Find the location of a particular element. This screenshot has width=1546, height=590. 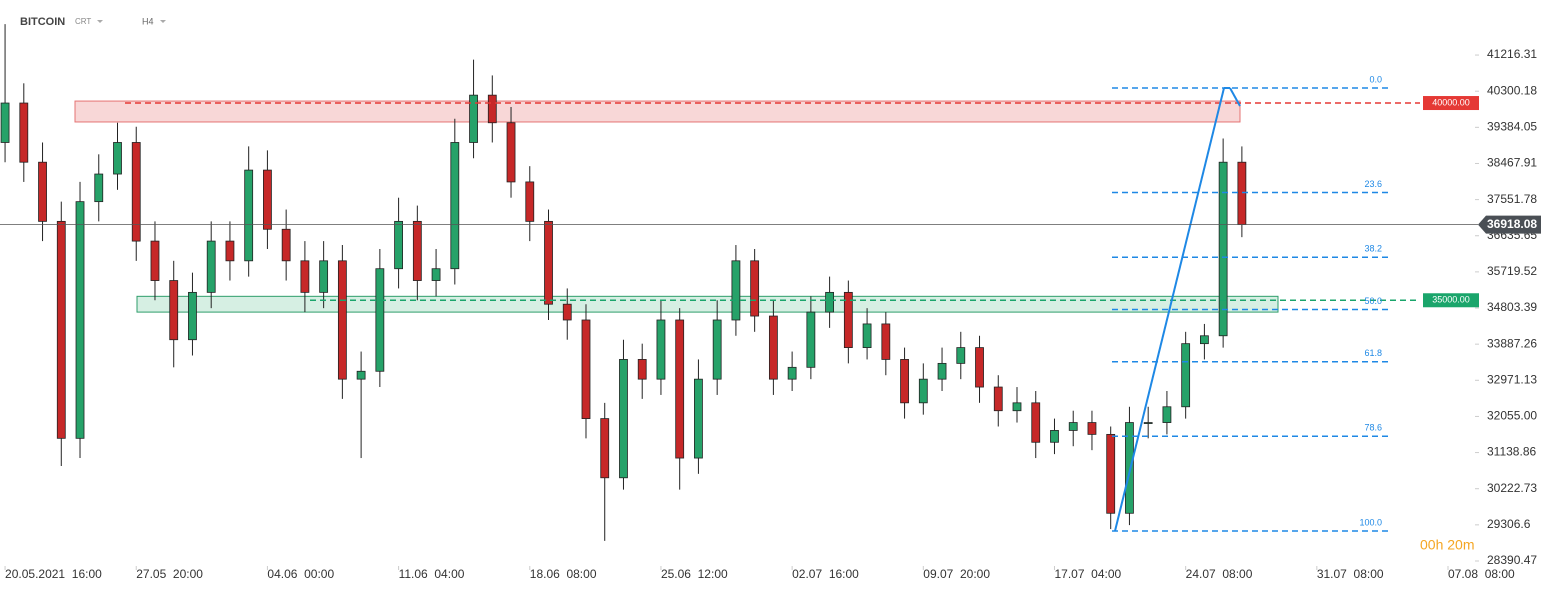

y-tick-label: 32055.00 is located at coordinates (1512, 416).